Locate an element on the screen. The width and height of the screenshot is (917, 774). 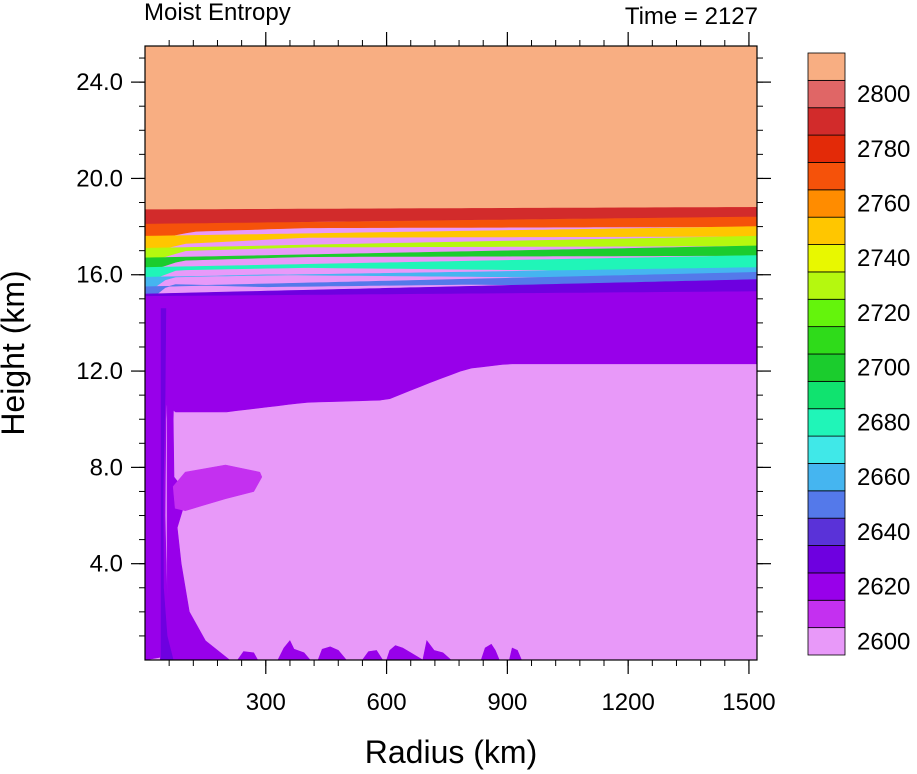
colorbar-label: 2620 is located at coordinates (883, 587).